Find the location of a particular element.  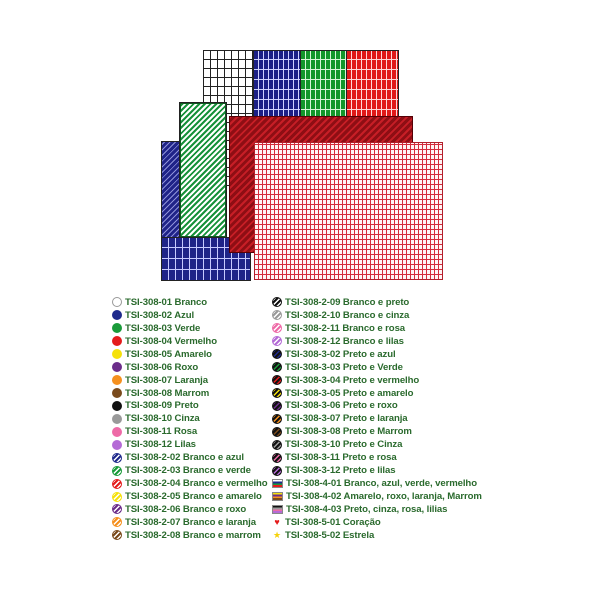

legend-item: TSI-308-2-05 Branco e amarelo is located at coordinates (190, 496).